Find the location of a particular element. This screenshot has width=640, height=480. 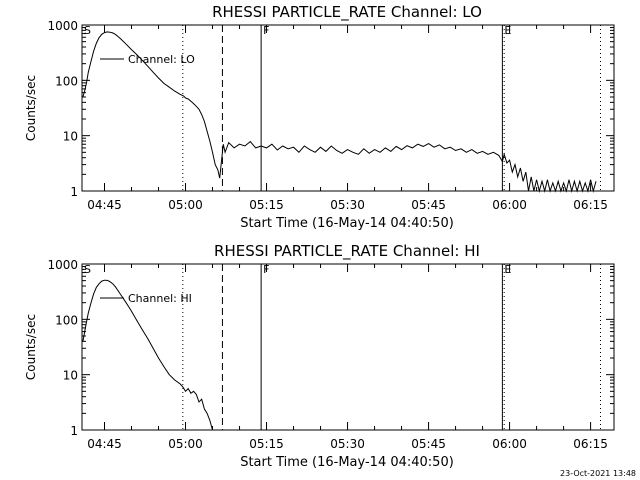

hi-series-line is located at coordinates (147, 355).